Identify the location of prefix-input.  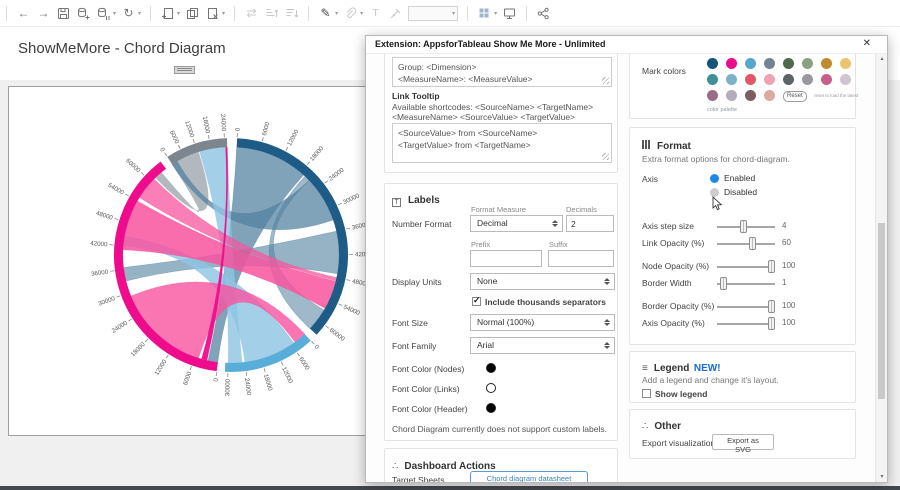
(506, 258).